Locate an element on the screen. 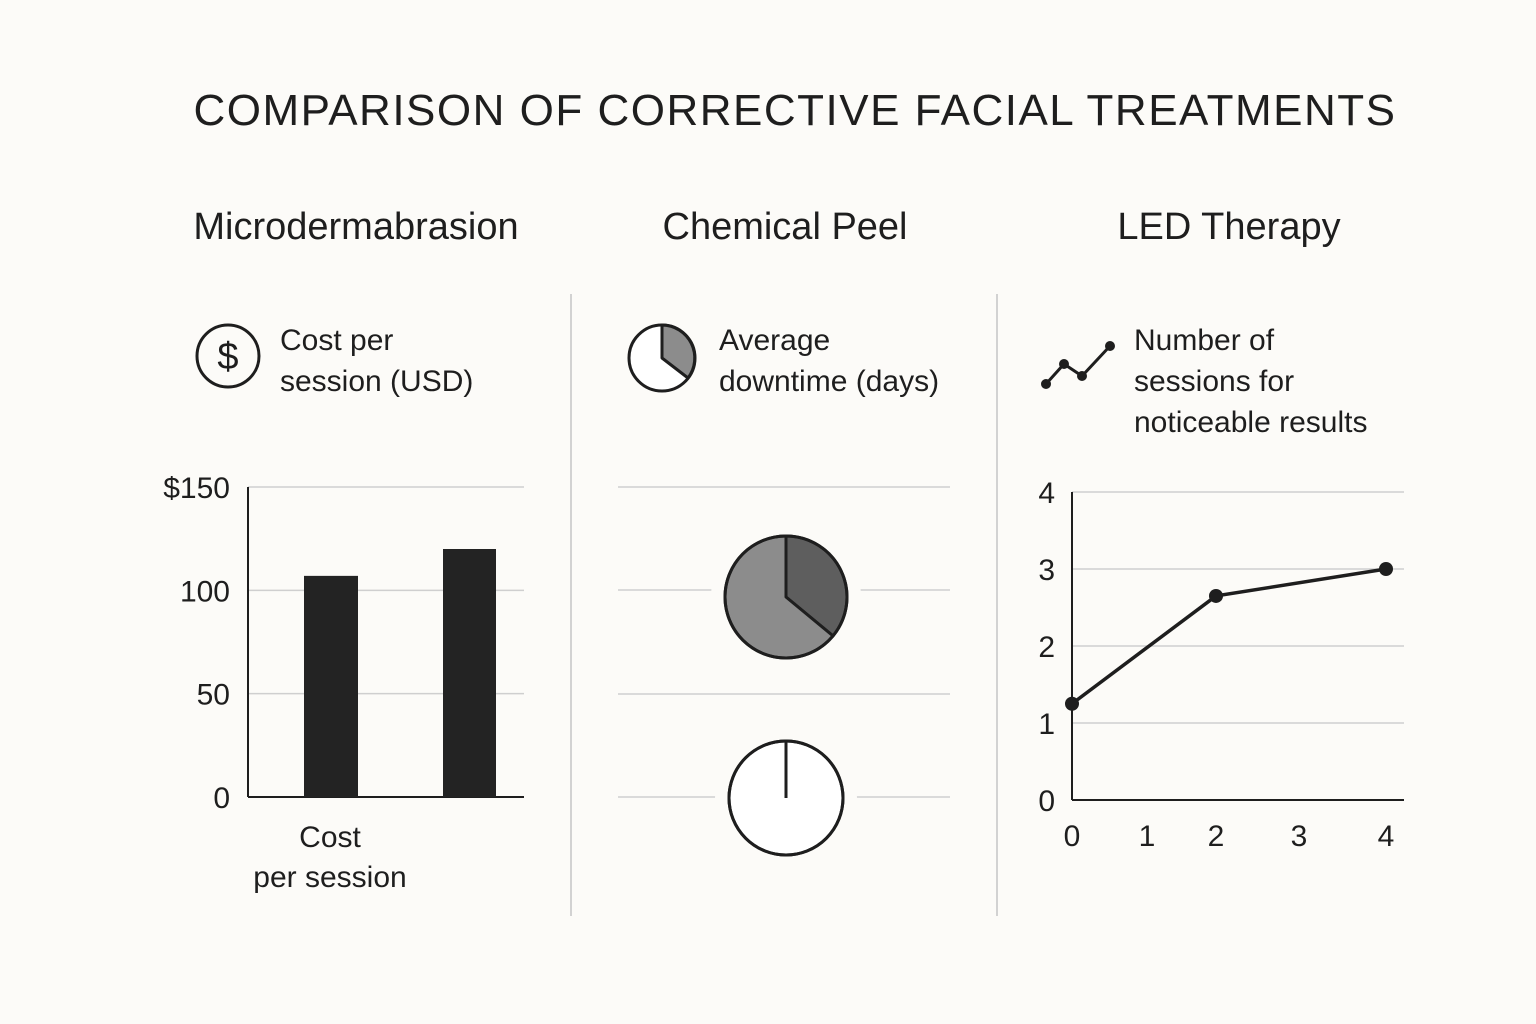  line-chart-sessions: 4 3 2 1 00 1 2 3 4 is located at coordinates (1221, 665).